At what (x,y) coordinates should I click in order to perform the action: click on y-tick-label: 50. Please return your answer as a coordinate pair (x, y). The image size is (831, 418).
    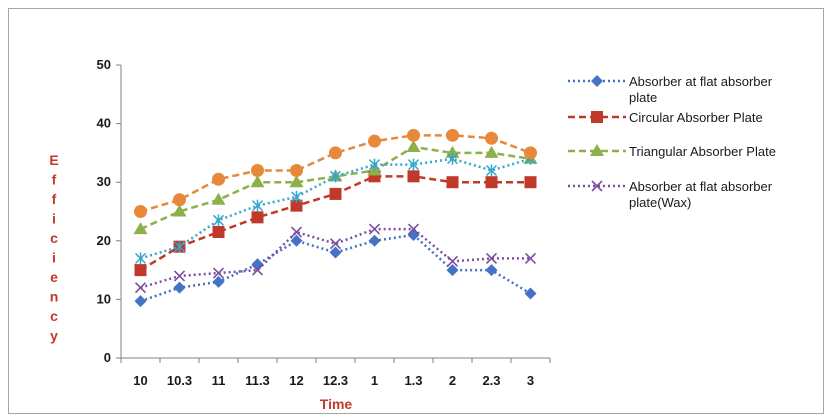
    Looking at the image, I should click on (104, 64).